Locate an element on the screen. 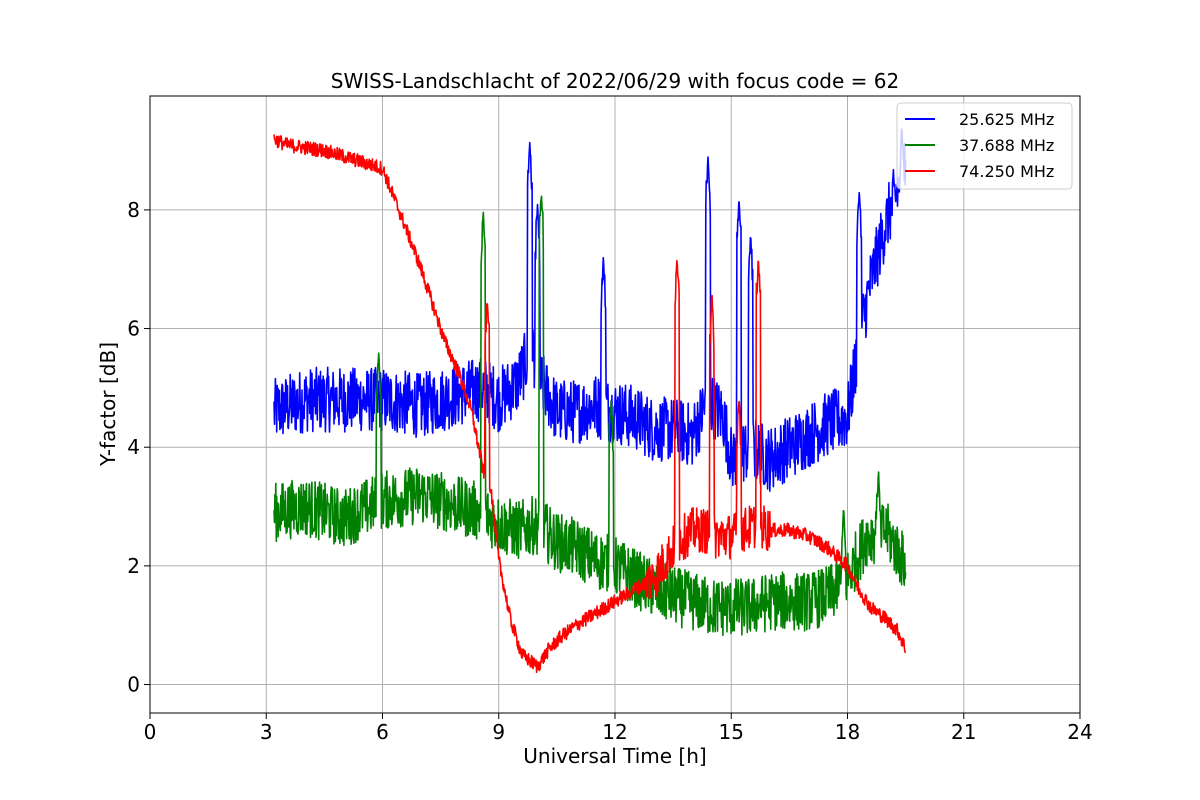 This screenshot has height=800, width=1200. x-tick-label: 21 is located at coordinates (963, 732).